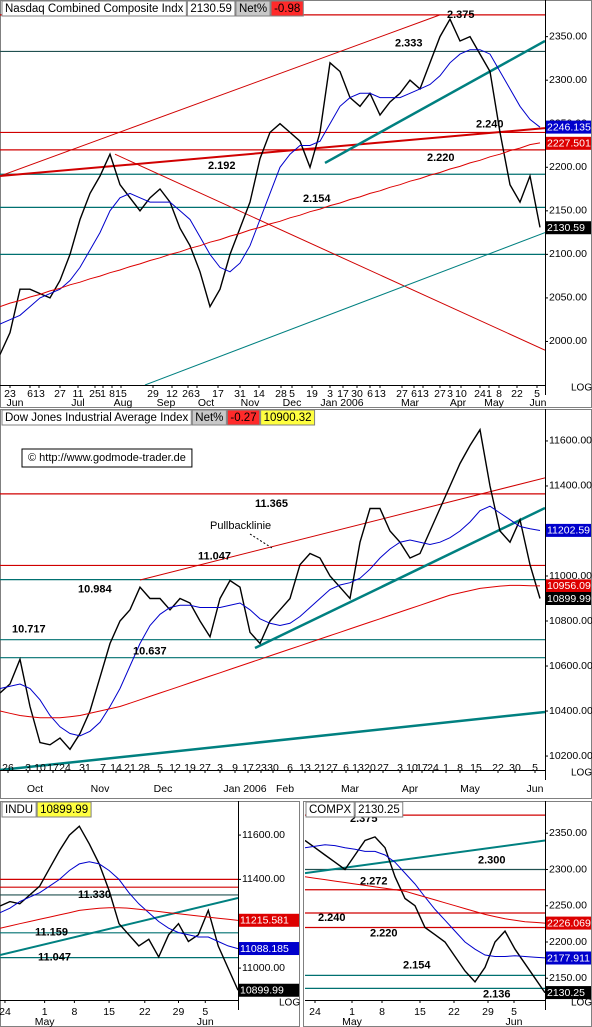 The image size is (592, 1027). I want to click on annotation-arrow, so click(261, 541).